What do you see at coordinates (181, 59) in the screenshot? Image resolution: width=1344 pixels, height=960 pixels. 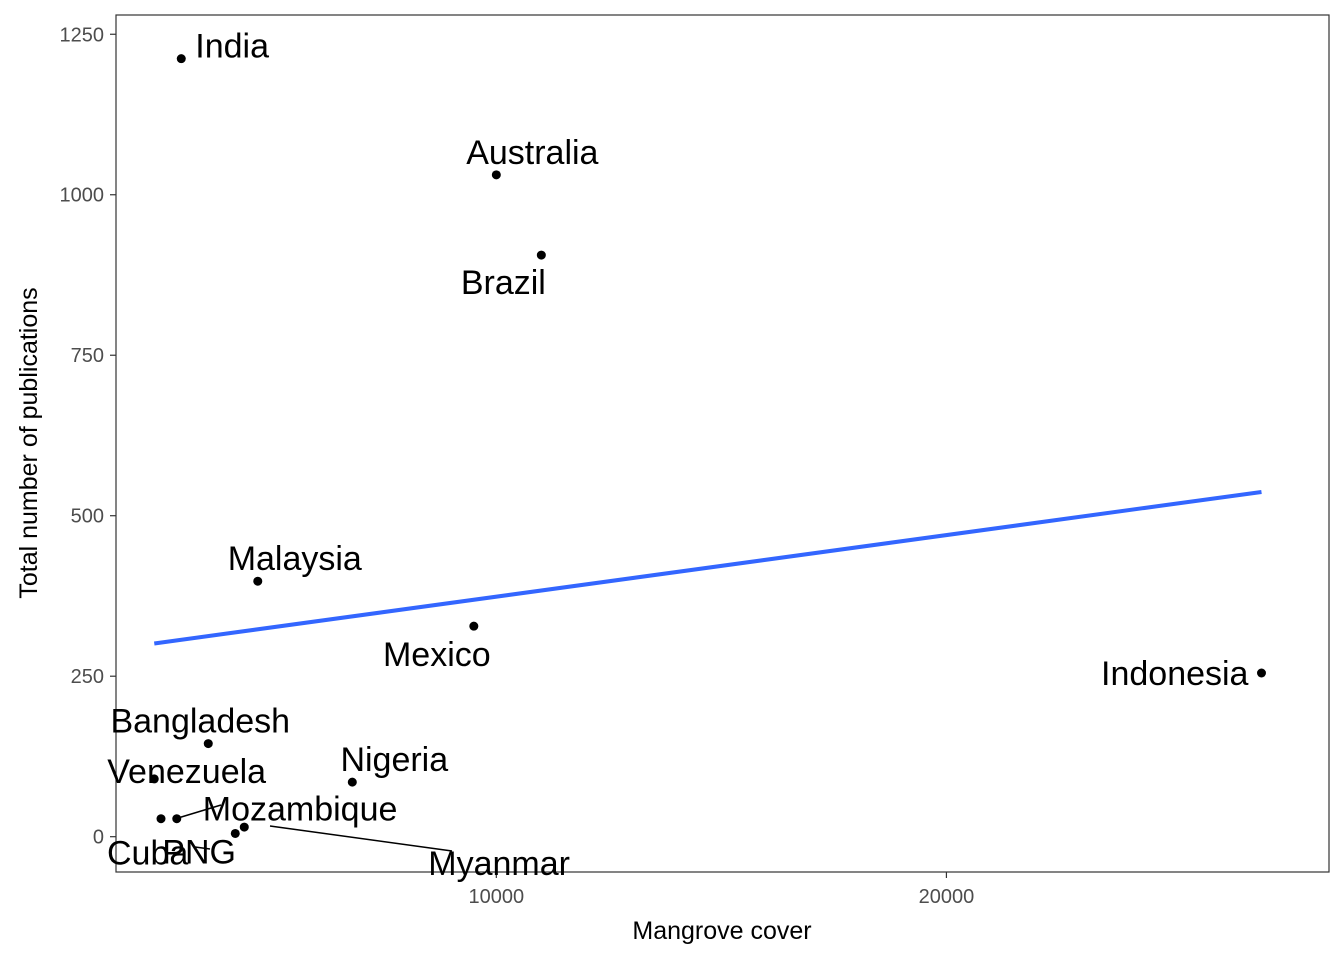 I see `point-india` at bounding box center [181, 59].